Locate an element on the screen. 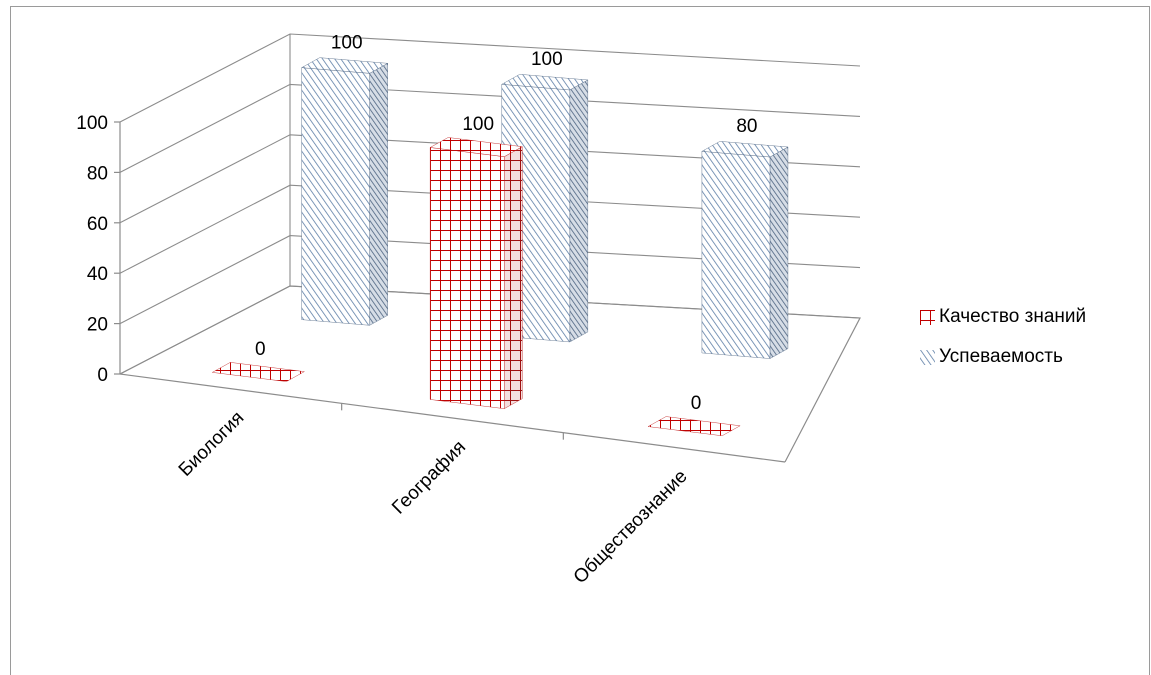 Image resolution: width=1151 pixels, height=675 pixels. x-tick-label: География is located at coordinates (429, 478).